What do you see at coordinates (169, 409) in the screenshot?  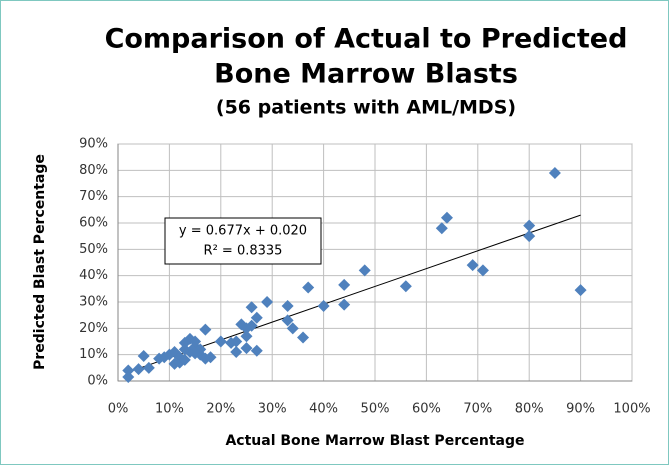 I see `x-tick-label: 10%` at bounding box center [169, 409].